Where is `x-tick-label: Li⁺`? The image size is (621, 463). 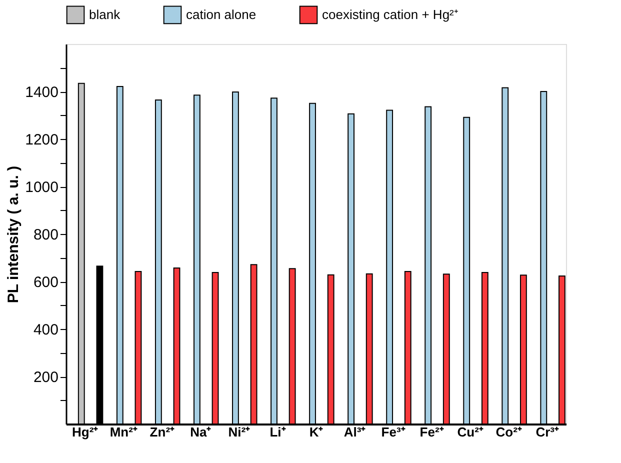 x-tick-label: Li⁺ is located at coordinates (278, 432).